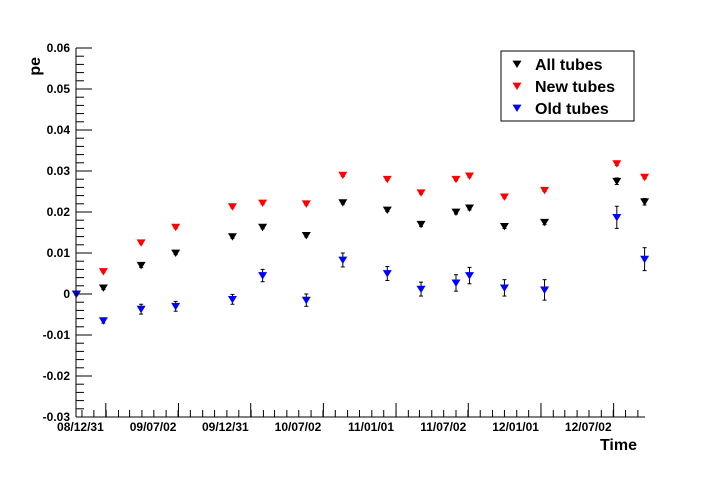 Image resolution: width=715 pixels, height=485 pixels. I want to click on legend-marker-old, so click(517, 108).